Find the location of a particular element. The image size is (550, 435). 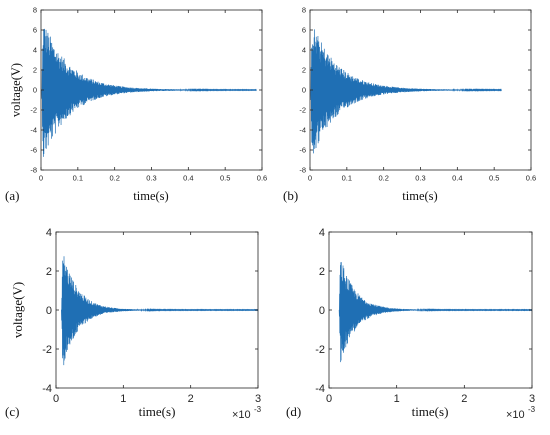

panel-label: (d) is located at coordinates (293, 411).